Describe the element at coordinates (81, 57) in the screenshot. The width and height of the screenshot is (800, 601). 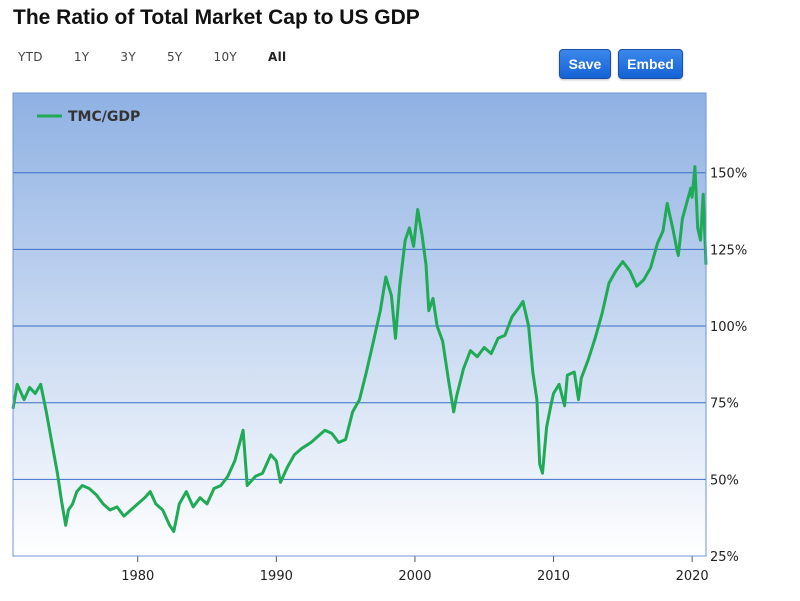
I see `range-1y-button: 1Y` at that location.